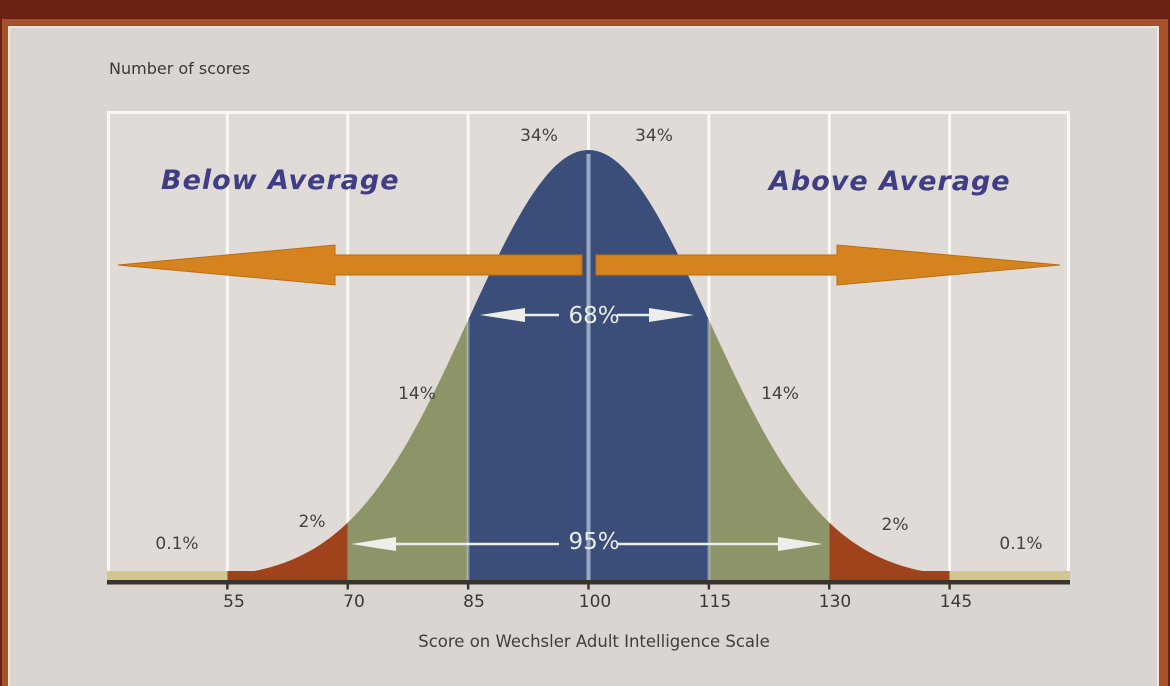  What do you see at coordinates (594, 542) in the screenshot?
I see `interval-95-label: 95%` at bounding box center [594, 542].